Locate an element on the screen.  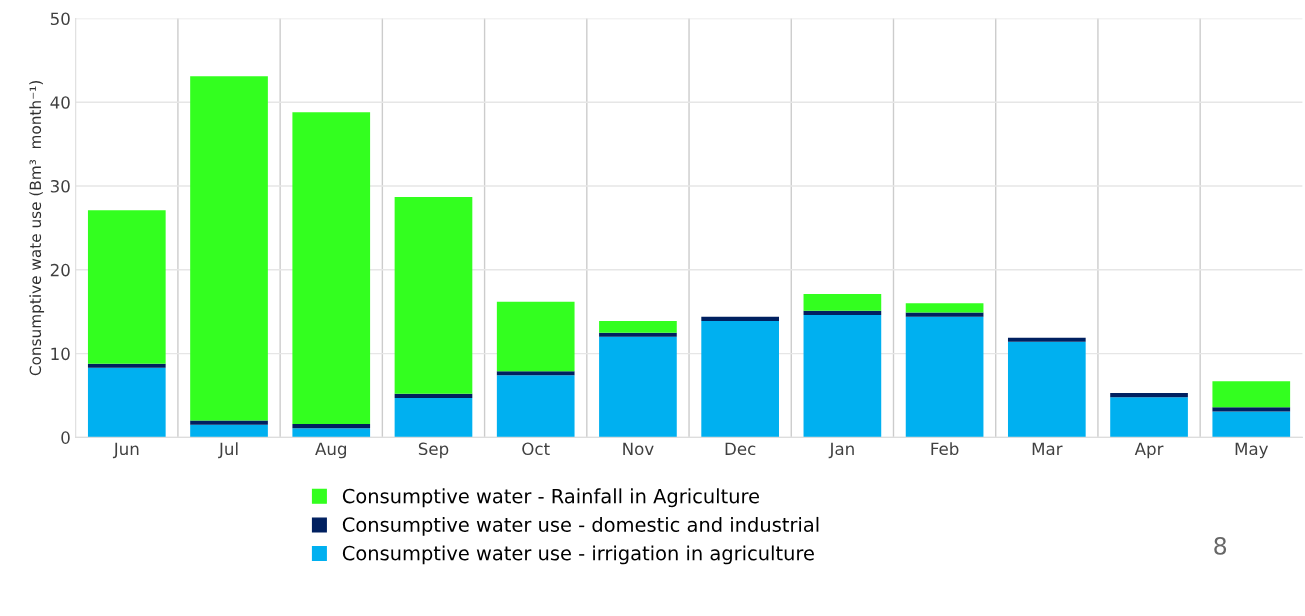
x-tick-label: May is located at coordinates (1252, 450).